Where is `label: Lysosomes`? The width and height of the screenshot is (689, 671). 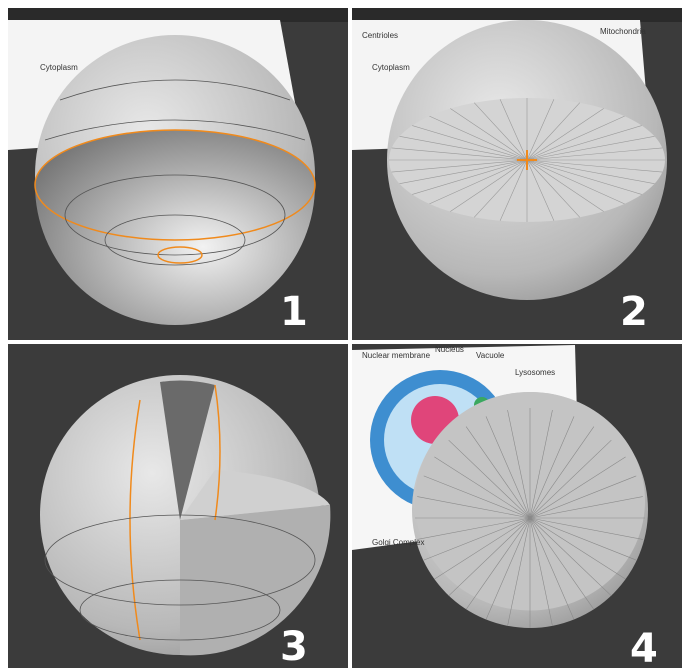
label: Lysosomes is located at coordinates (535, 372).